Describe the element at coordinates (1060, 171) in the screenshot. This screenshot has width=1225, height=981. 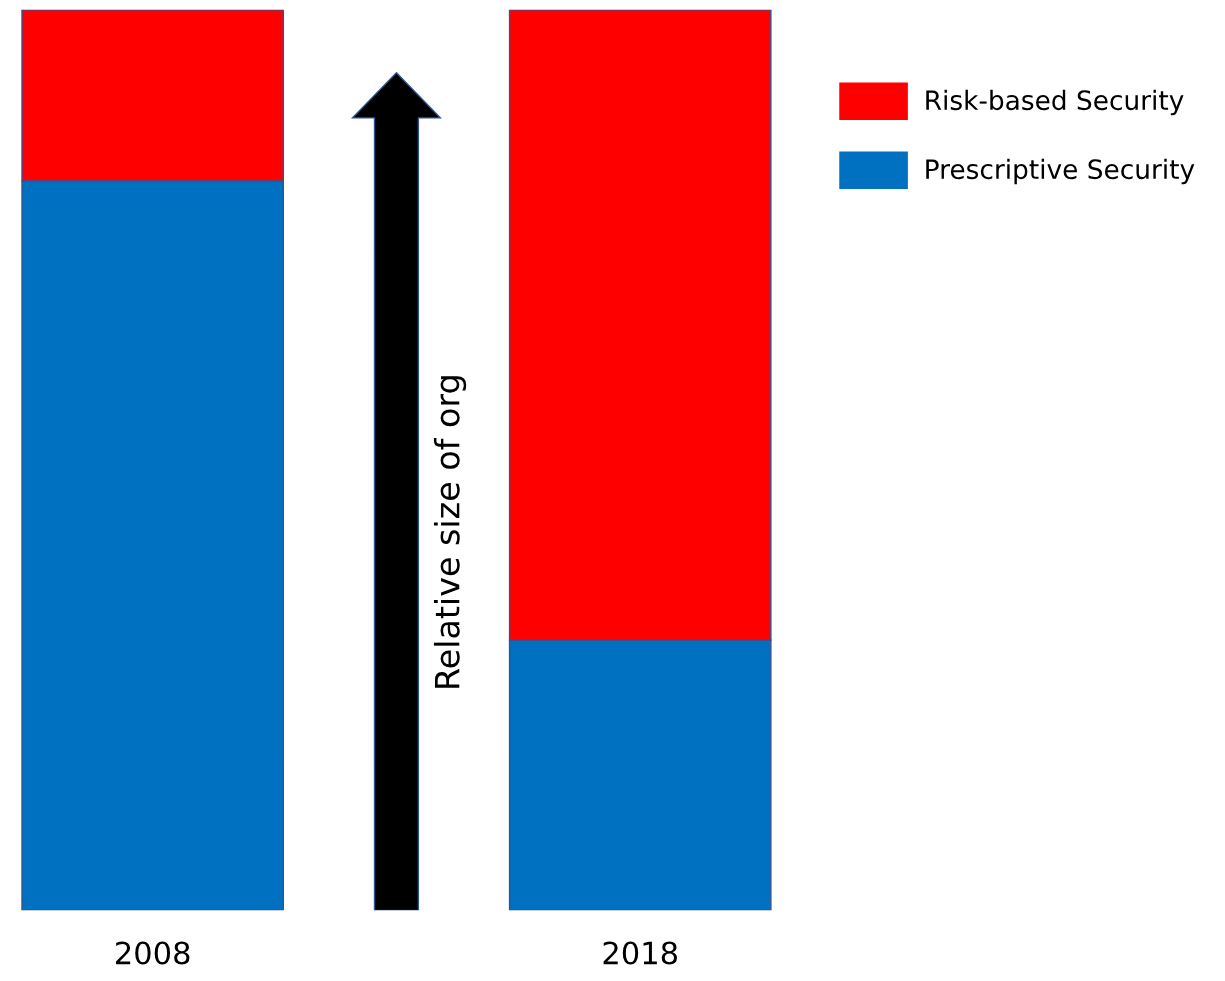
I see `legend-label: Prescriptive Security` at that location.